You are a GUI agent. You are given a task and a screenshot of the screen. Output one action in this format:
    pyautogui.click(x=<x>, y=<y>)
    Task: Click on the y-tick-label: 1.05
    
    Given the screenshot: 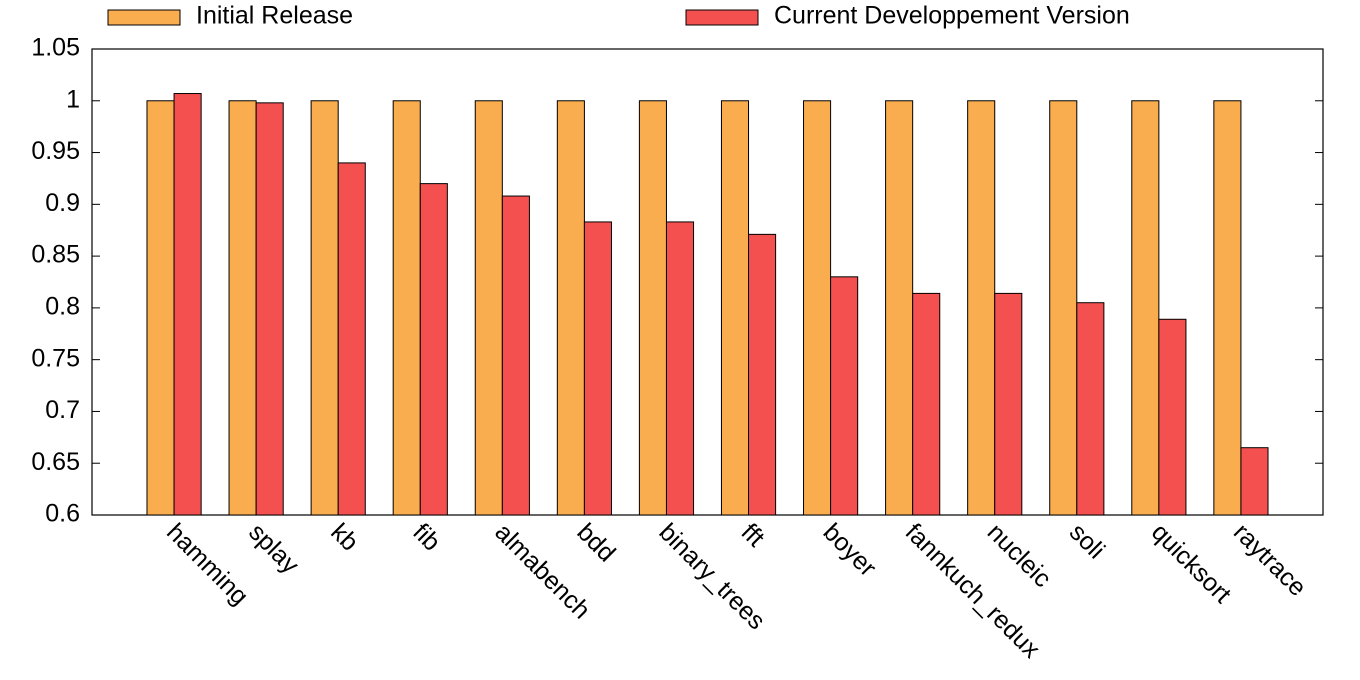 What is the action you would take?
    pyautogui.click(x=55, y=48)
    